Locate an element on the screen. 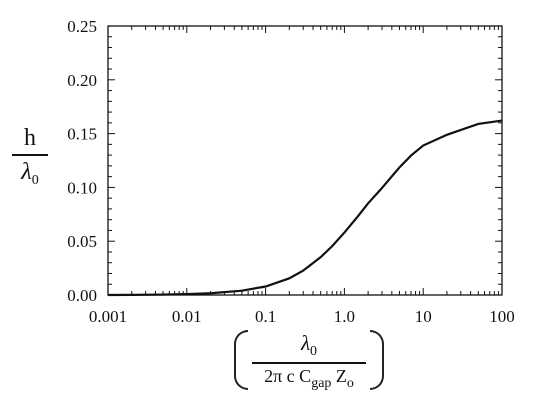 The height and width of the screenshot is (406, 550). x-label-fraction-bar is located at coordinates (309, 363).